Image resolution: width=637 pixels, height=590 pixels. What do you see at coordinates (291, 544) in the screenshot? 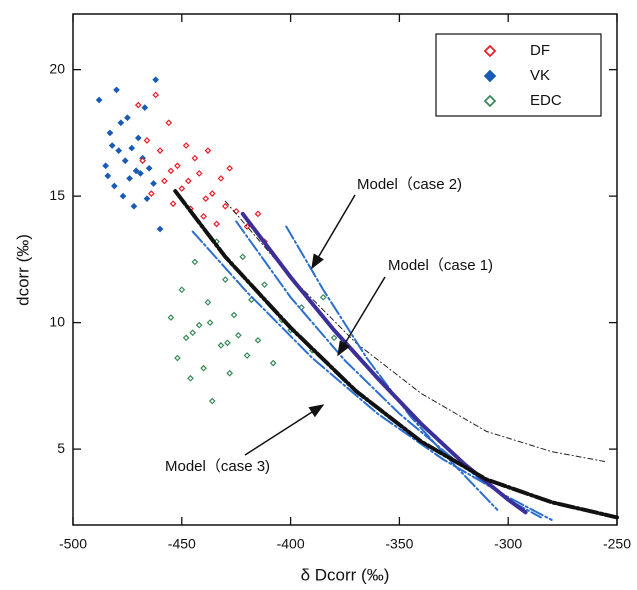
I see `x-tick-label: -400` at bounding box center [291, 544].